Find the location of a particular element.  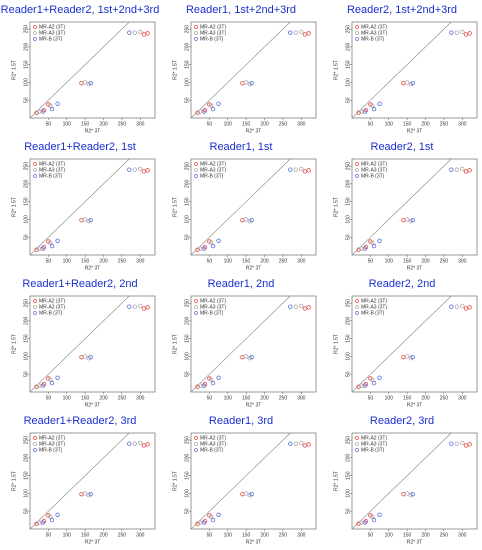

panel-title: Reader2, 1st+2nd+3rd is located at coordinates (402, 10).